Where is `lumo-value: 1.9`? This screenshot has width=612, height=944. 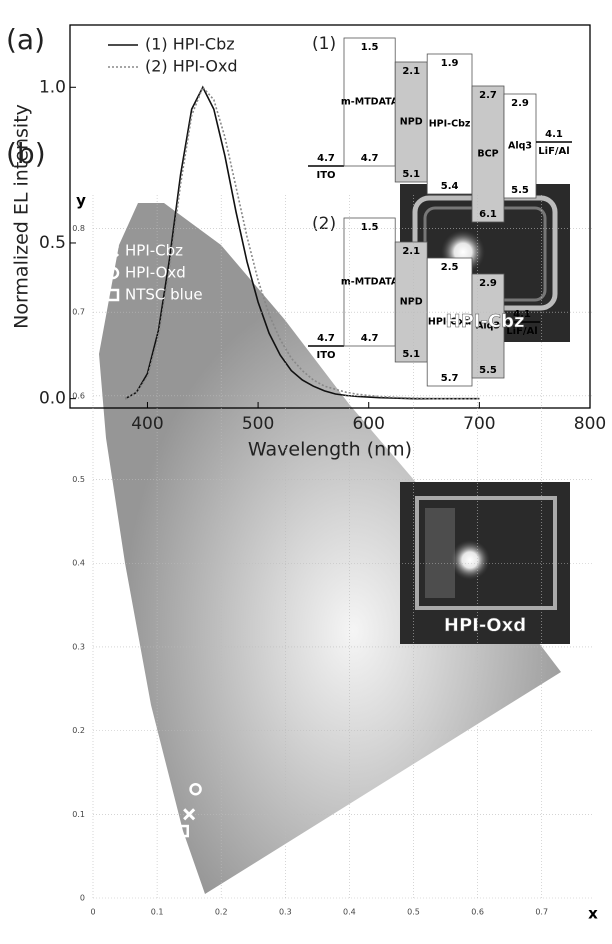
lumo-value: 1.9 is located at coordinates (450, 63).